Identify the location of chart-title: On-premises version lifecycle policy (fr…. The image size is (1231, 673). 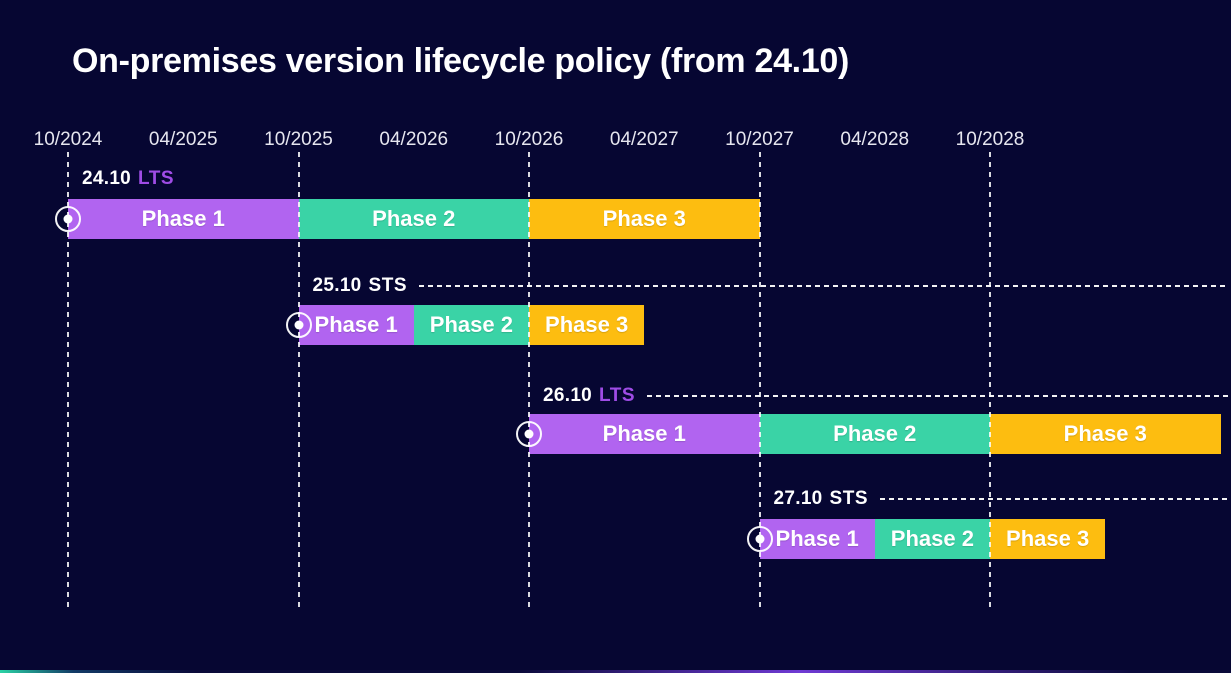
(461, 61).